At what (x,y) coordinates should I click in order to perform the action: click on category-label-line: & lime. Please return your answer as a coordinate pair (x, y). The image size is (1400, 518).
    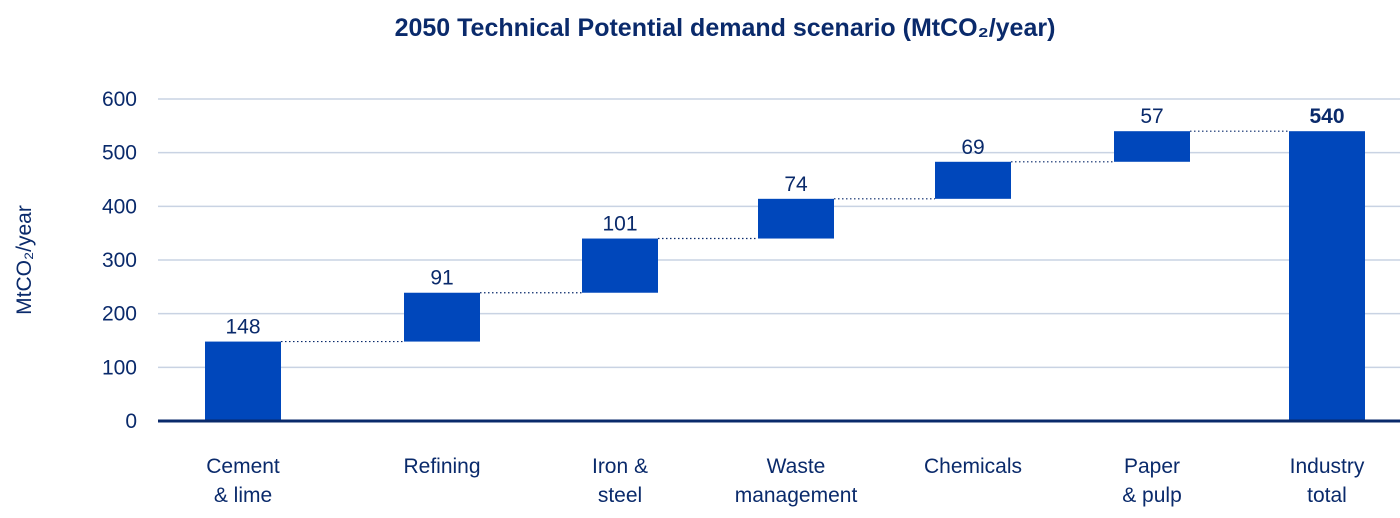
    Looking at the image, I should click on (243, 495).